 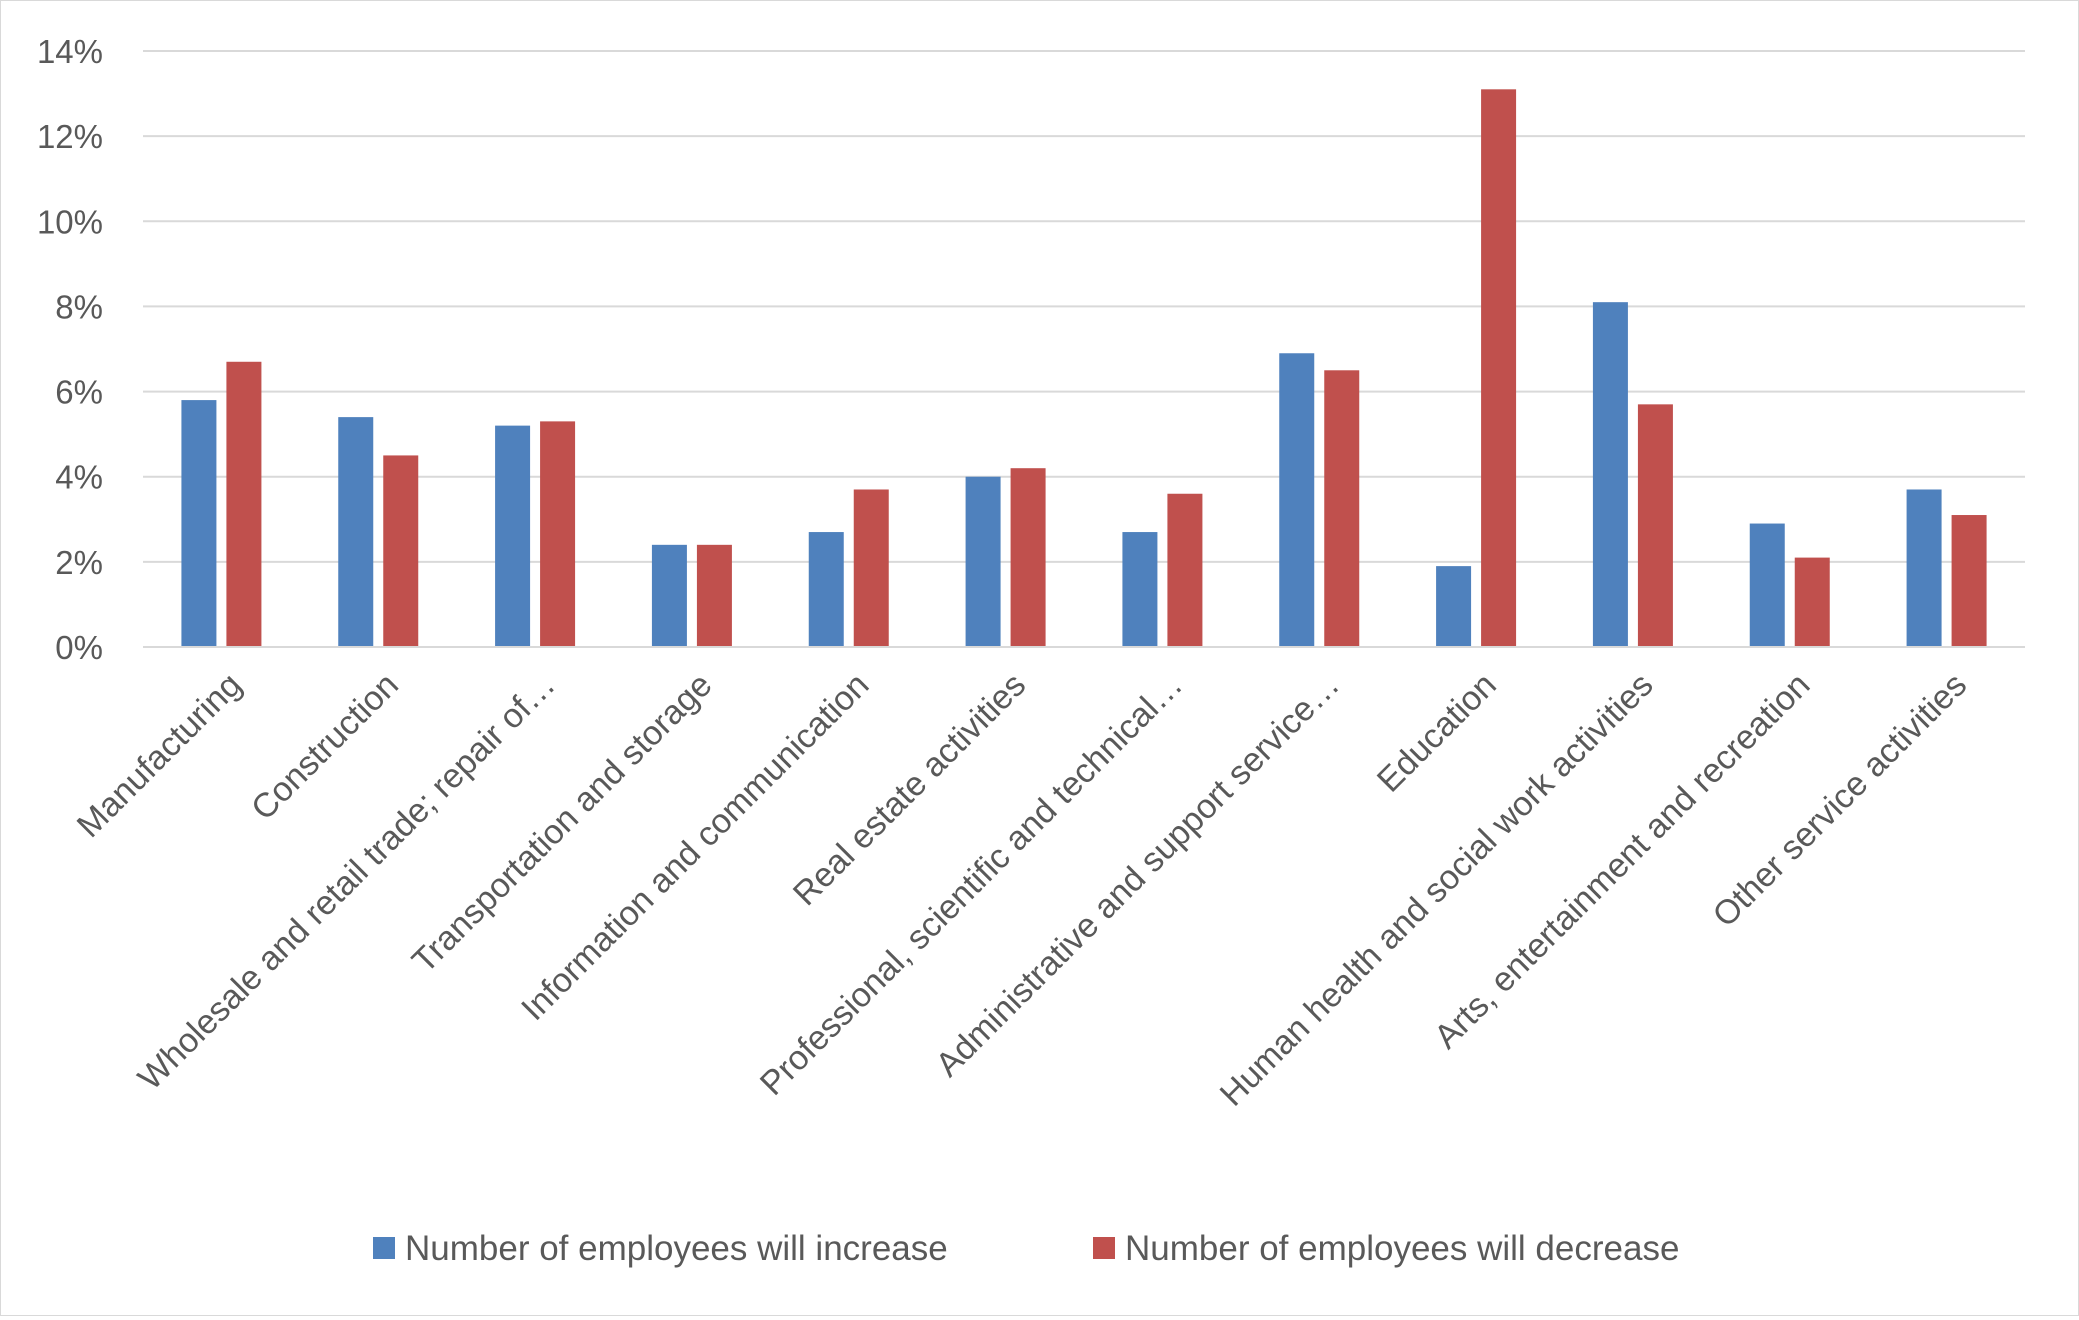 I want to click on legend-label: Number of employees will decrease, so click(x=1402, y=1248).